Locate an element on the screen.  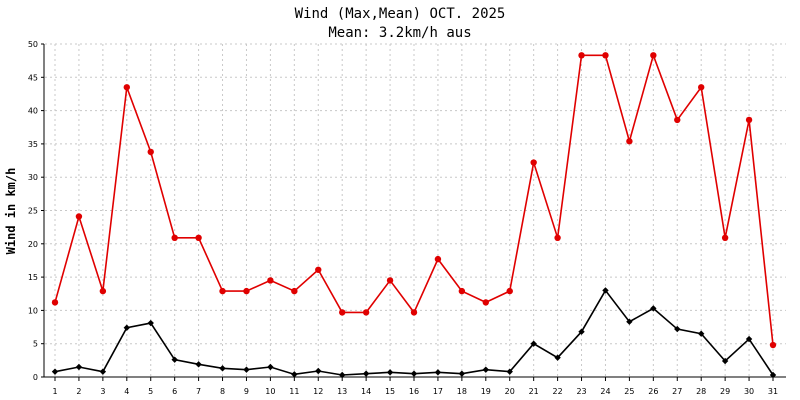
x-tick-label: 28 is located at coordinates (701, 391).